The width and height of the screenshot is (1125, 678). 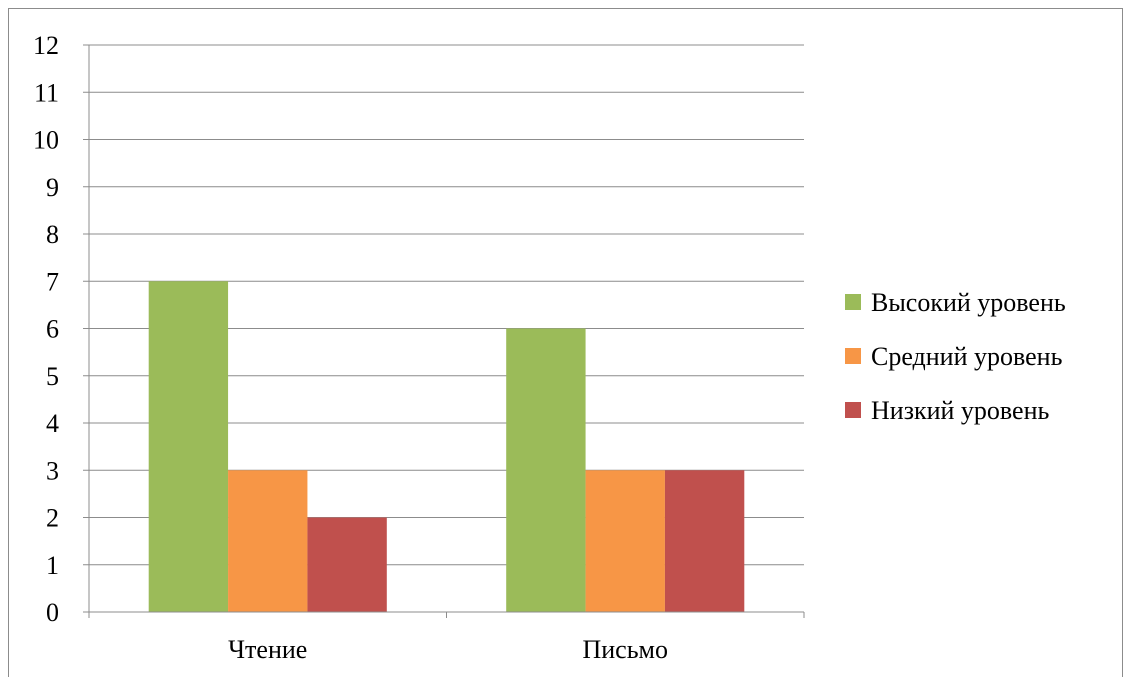 What do you see at coordinates (967, 356) in the screenshot?
I see `legend-label-средний-уровень: Средний уровень` at bounding box center [967, 356].